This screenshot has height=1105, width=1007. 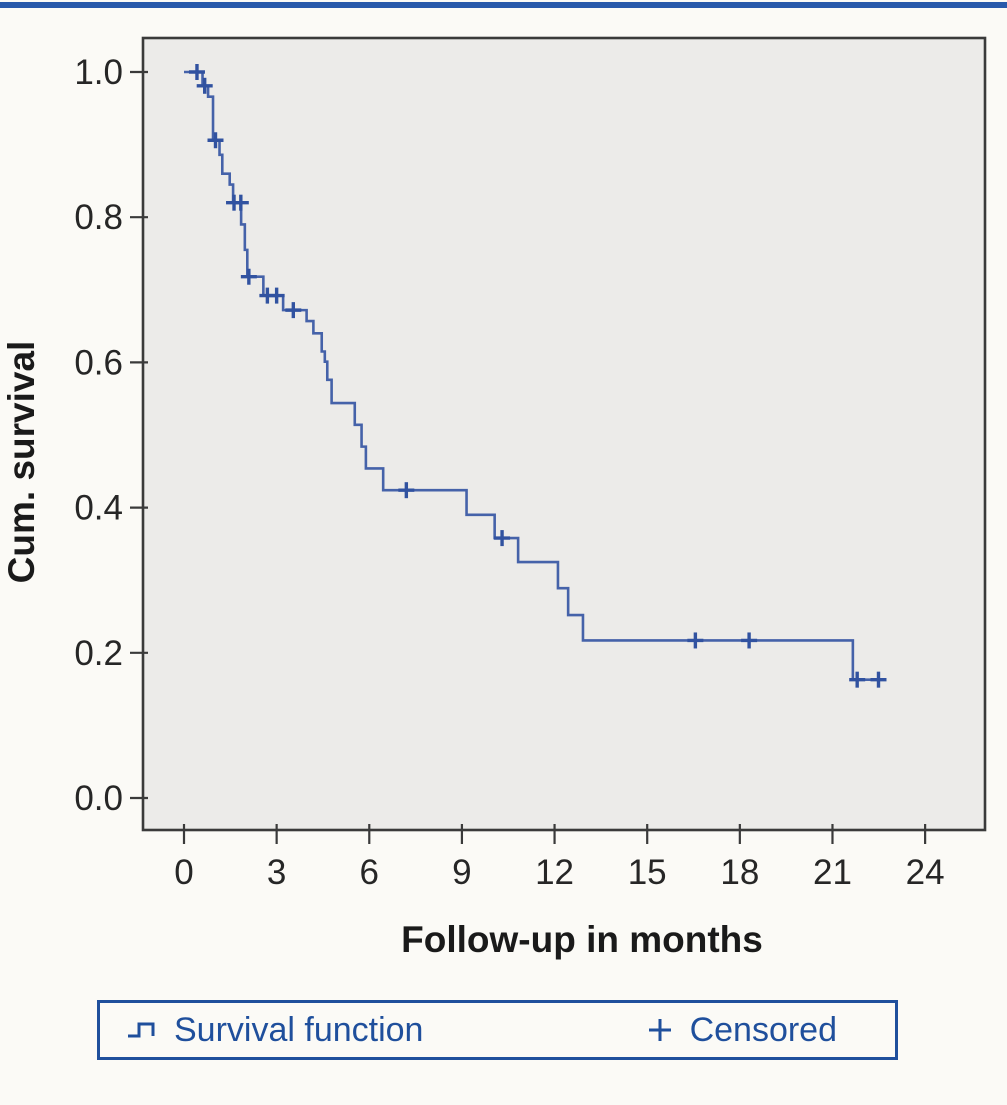 I want to click on x-tick-label: 3, so click(x=276, y=872).